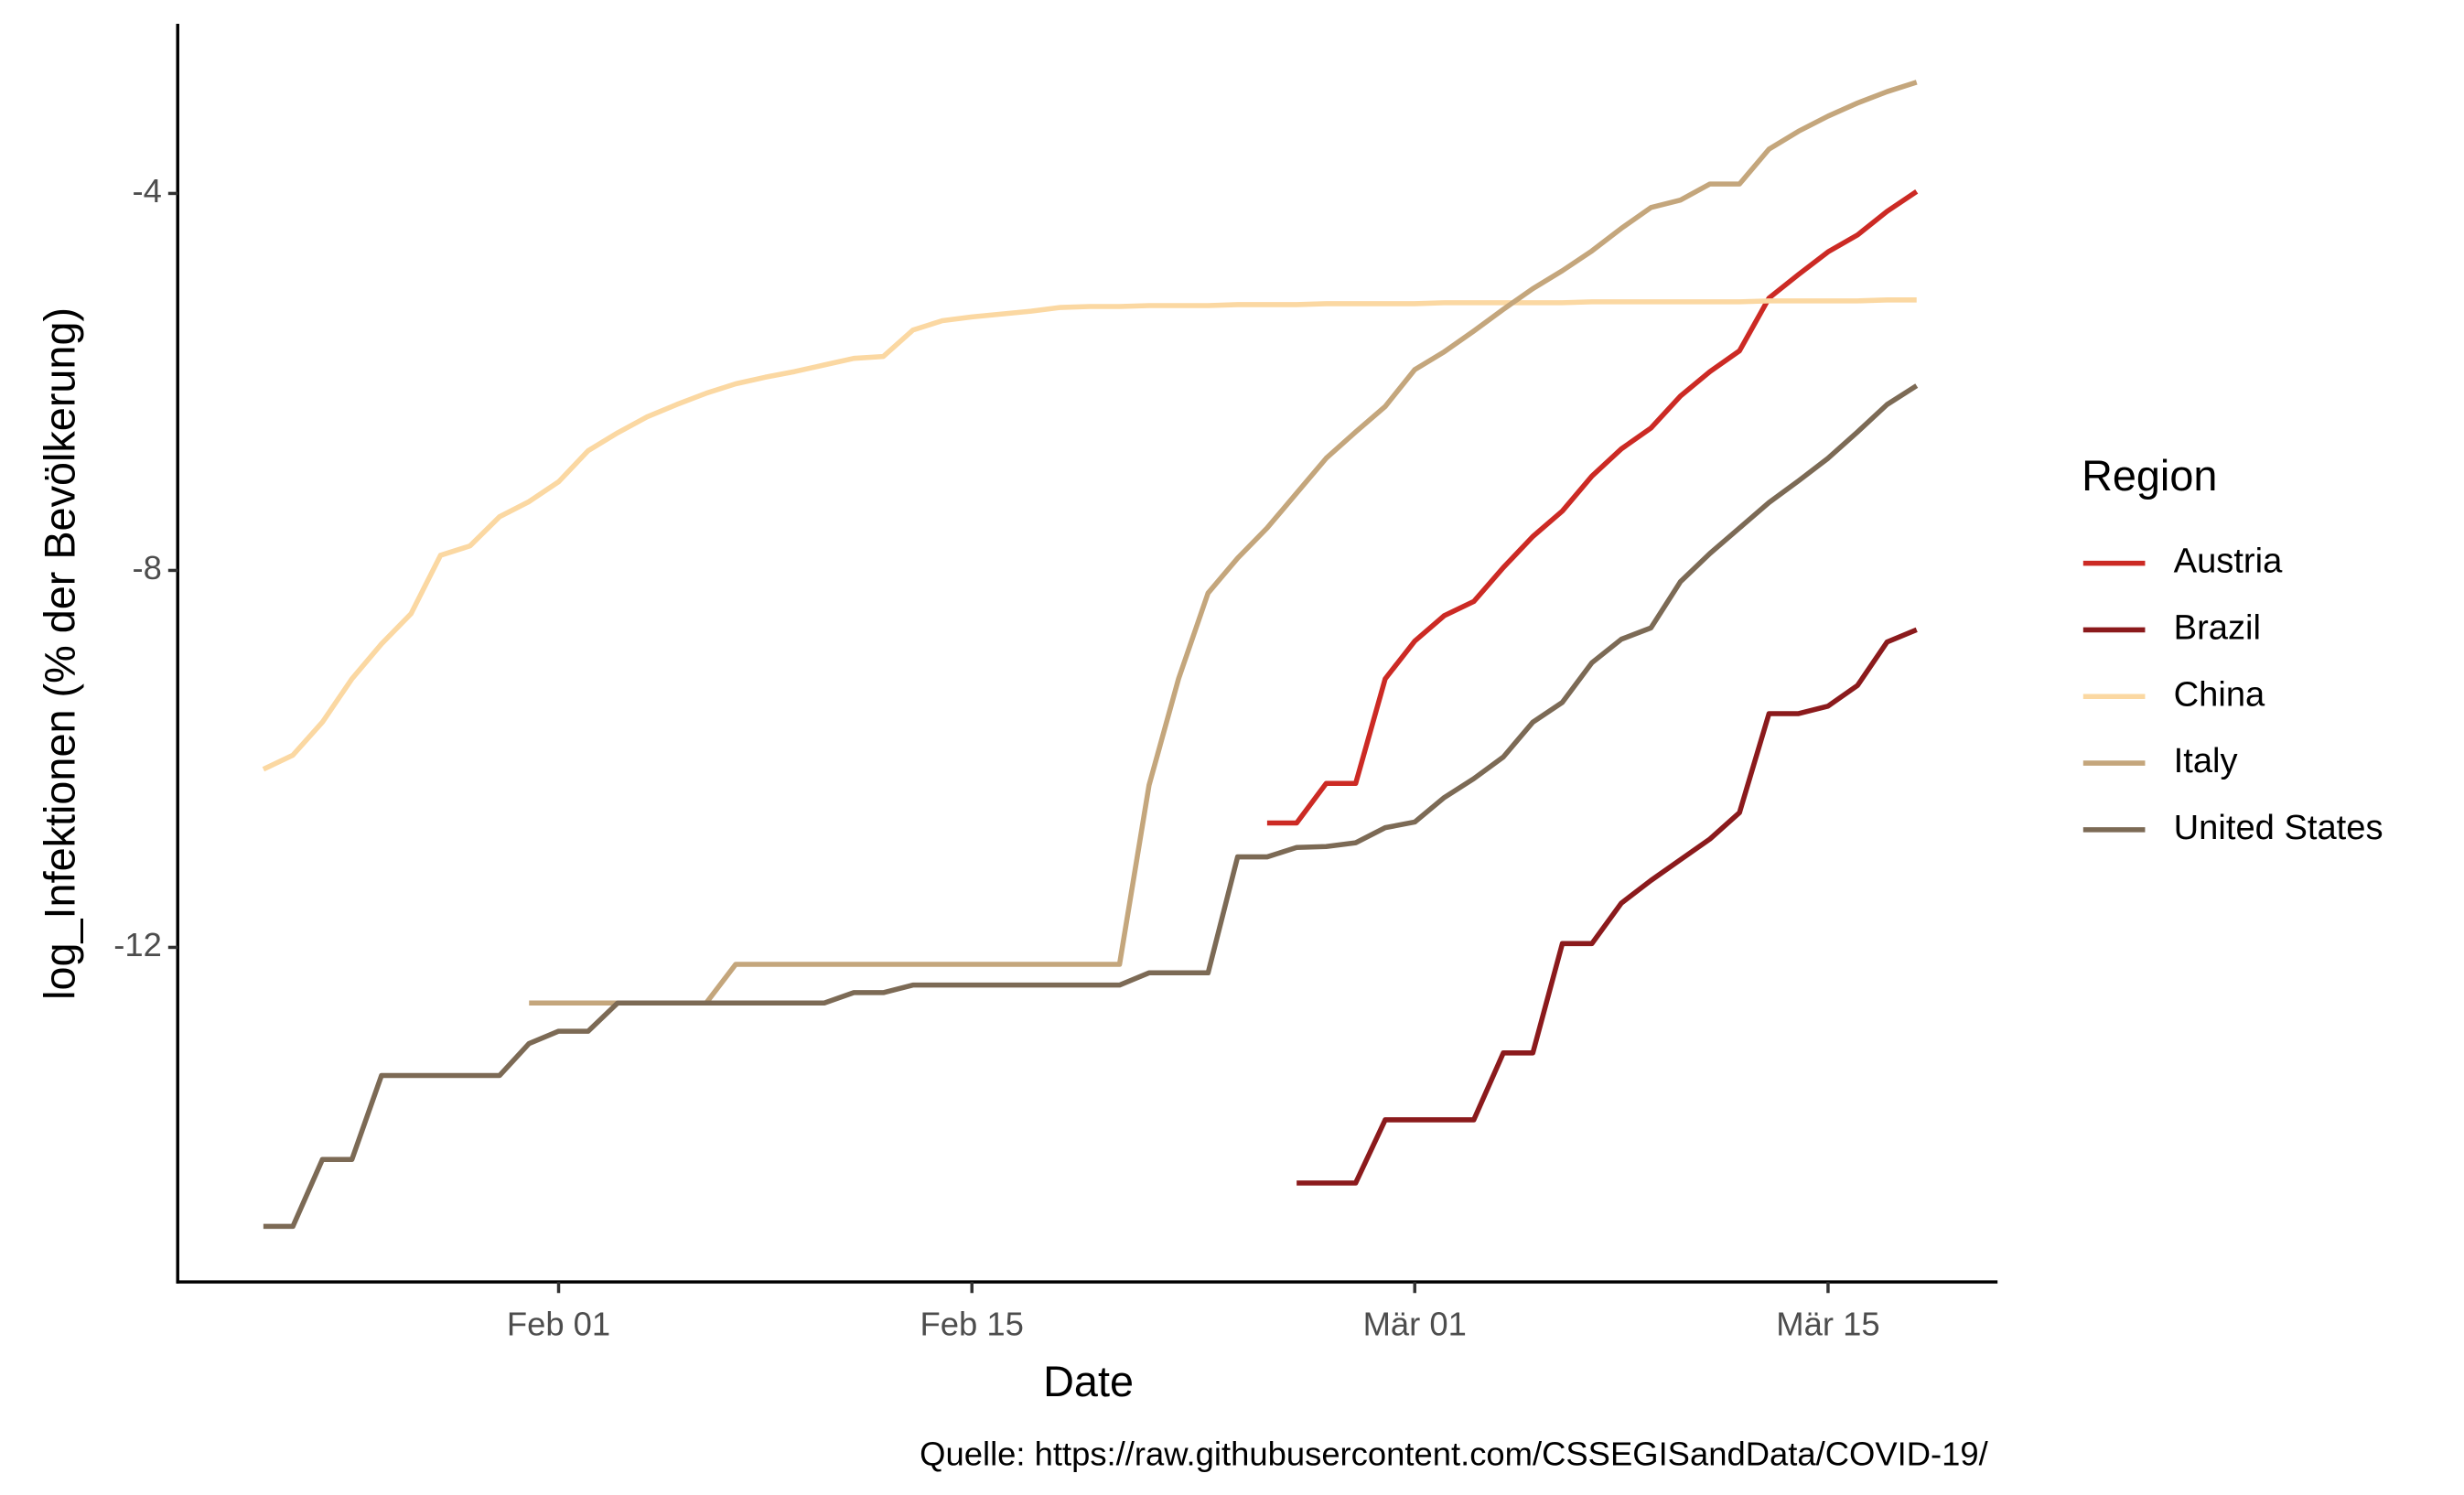 The height and width of the screenshot is (1495, 2464). Describe the element at coordinates (559, 1323) in the screenshot. I see `x-tick-label: Feb 01` at that location.